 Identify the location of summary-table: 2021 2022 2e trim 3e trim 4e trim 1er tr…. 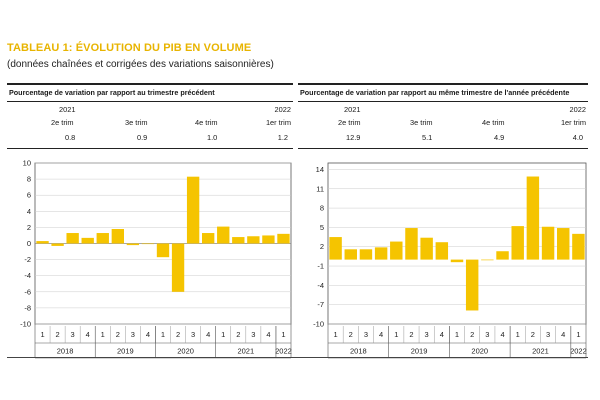
(443, 125).